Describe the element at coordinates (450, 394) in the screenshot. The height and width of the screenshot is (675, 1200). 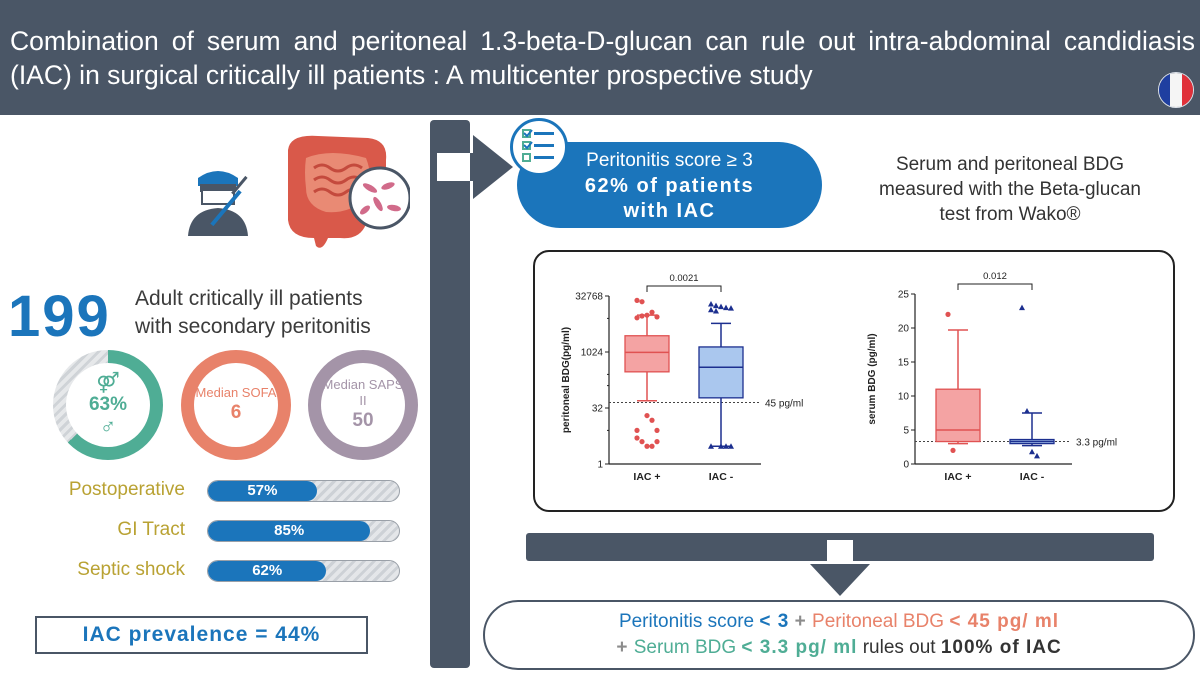
I see `flow-vertical-bar` at that location.